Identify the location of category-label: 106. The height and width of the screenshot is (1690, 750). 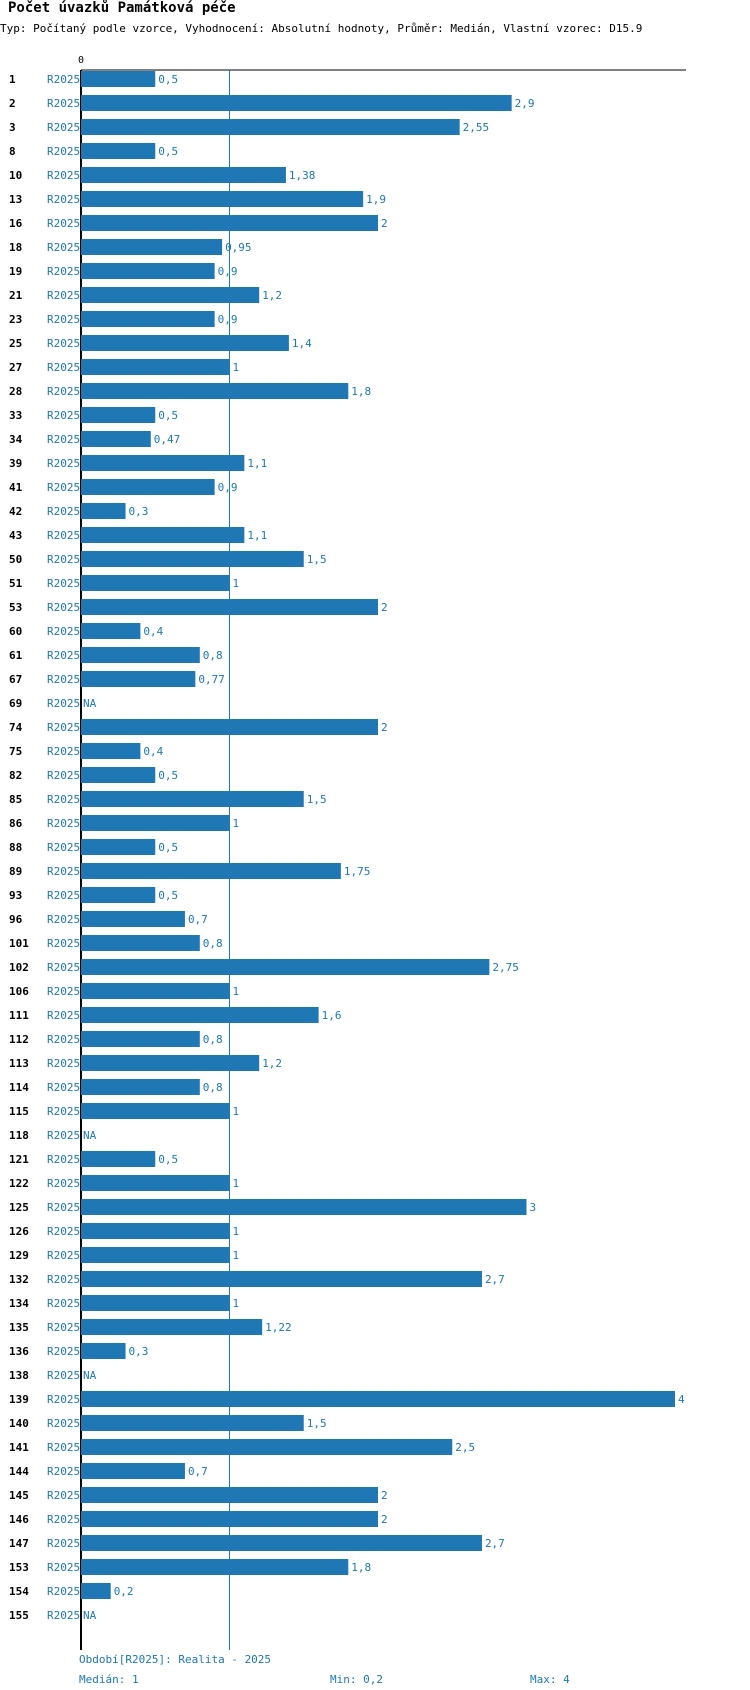
(19, 991).